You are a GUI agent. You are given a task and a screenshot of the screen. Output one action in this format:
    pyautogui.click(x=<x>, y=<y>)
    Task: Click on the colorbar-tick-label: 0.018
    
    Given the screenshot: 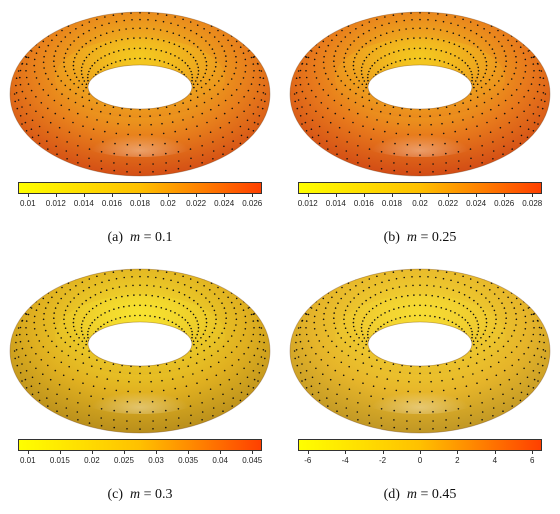 What is the action you would take?
    pyautogui.click(x=391, y=203)
    